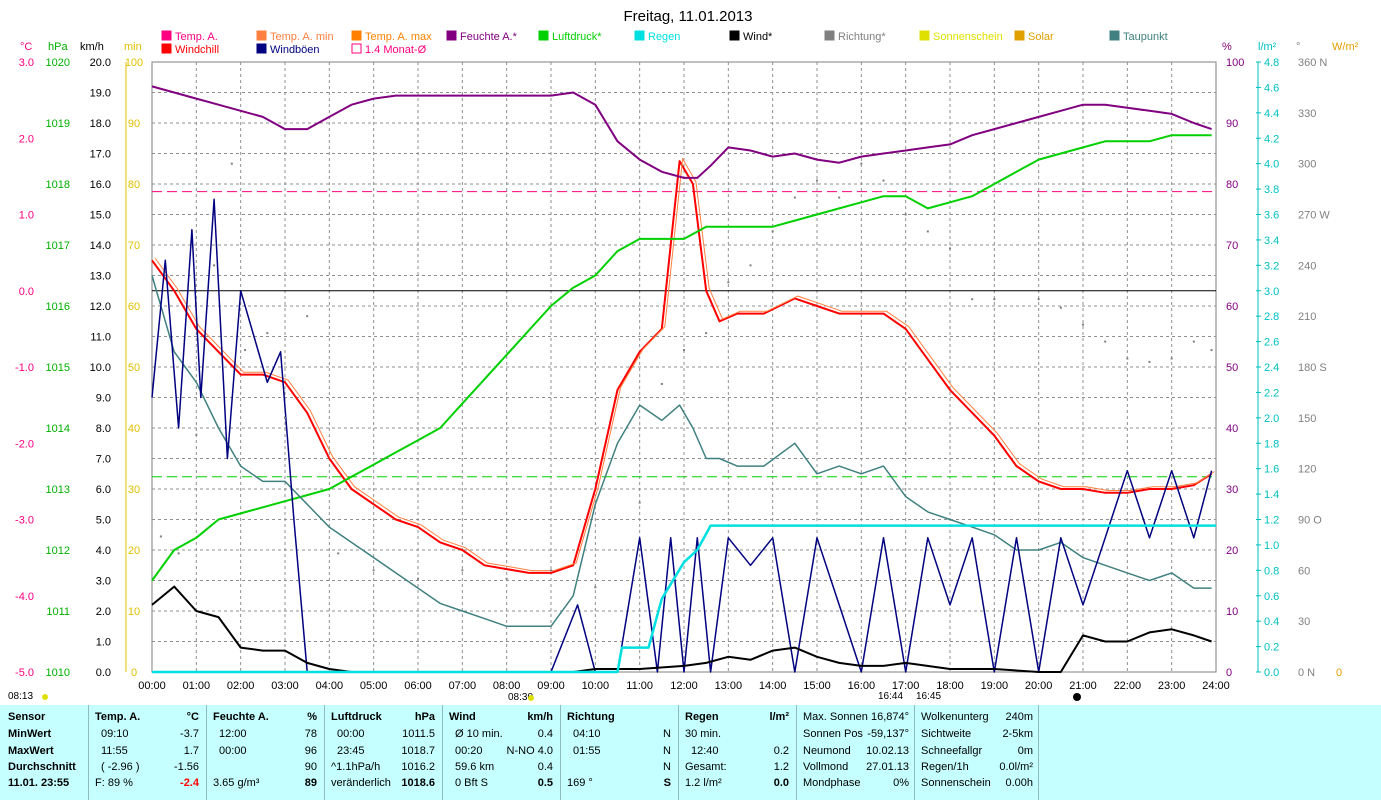  I want to click on legend-label: Temp. A. min, so click(302, 37).